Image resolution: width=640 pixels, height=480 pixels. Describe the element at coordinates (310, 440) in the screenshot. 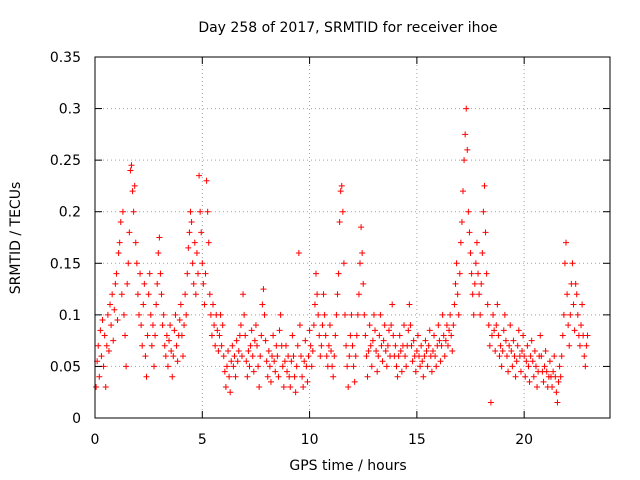

I see `x-tick-label: 10` at that location.